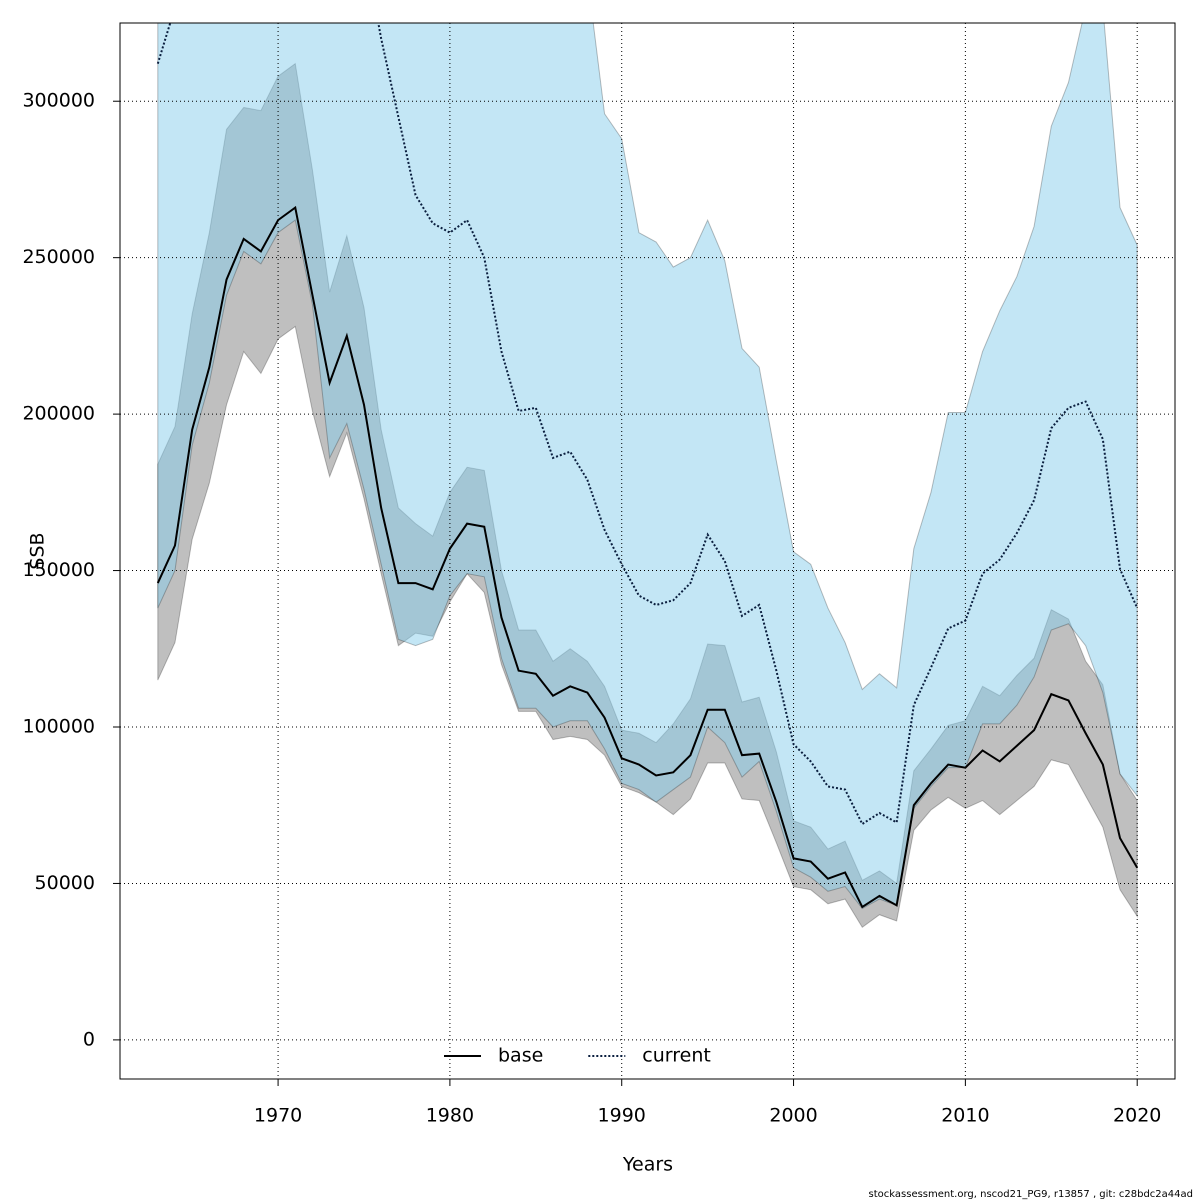  Describe the element at coordinates (793, 1116) in the screenshot. I see `x-tick-label: 2000` at that location.